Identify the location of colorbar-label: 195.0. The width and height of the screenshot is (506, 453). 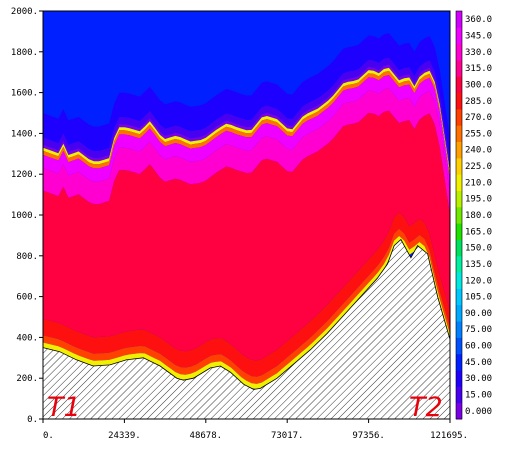
(478, 200).